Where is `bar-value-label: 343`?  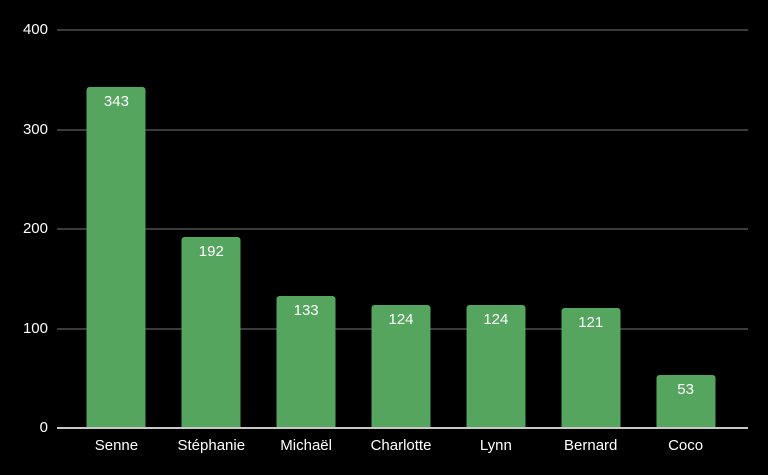
bar-value-label: 343 is located at coordinates (116, 101).